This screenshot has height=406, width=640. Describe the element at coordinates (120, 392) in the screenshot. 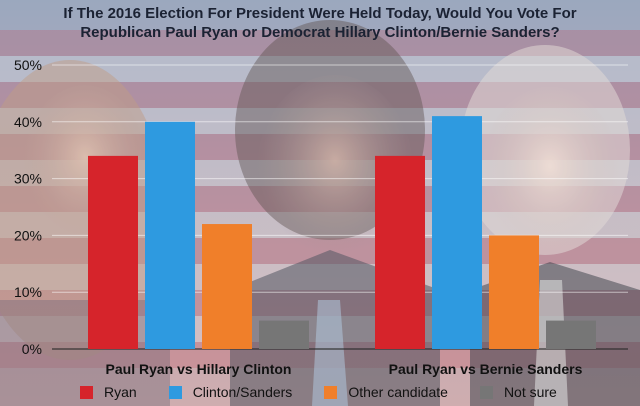

I see `legend-label-ryan: Ryan` at that location.